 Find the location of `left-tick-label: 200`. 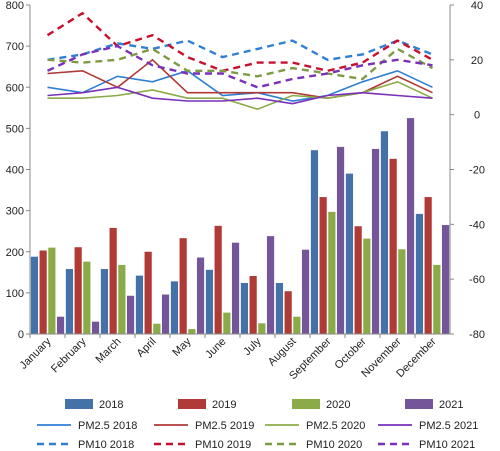

left-tick-label: 200 is located at coordinates (15, 253).